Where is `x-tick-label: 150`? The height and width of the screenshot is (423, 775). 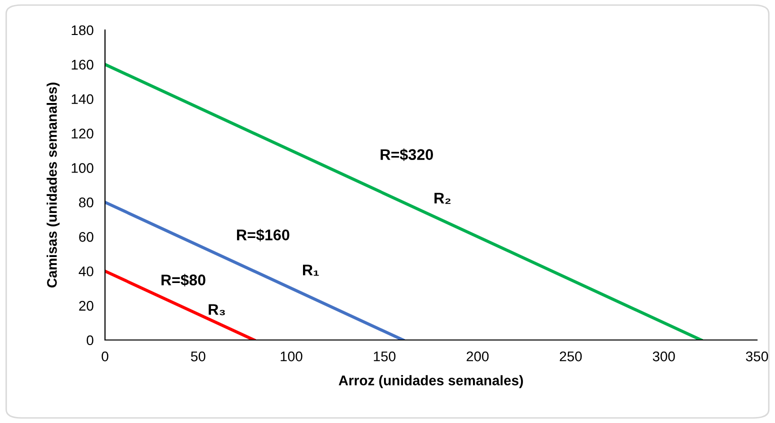 x-tick-label: 150 is located at coordinates (385, 356).